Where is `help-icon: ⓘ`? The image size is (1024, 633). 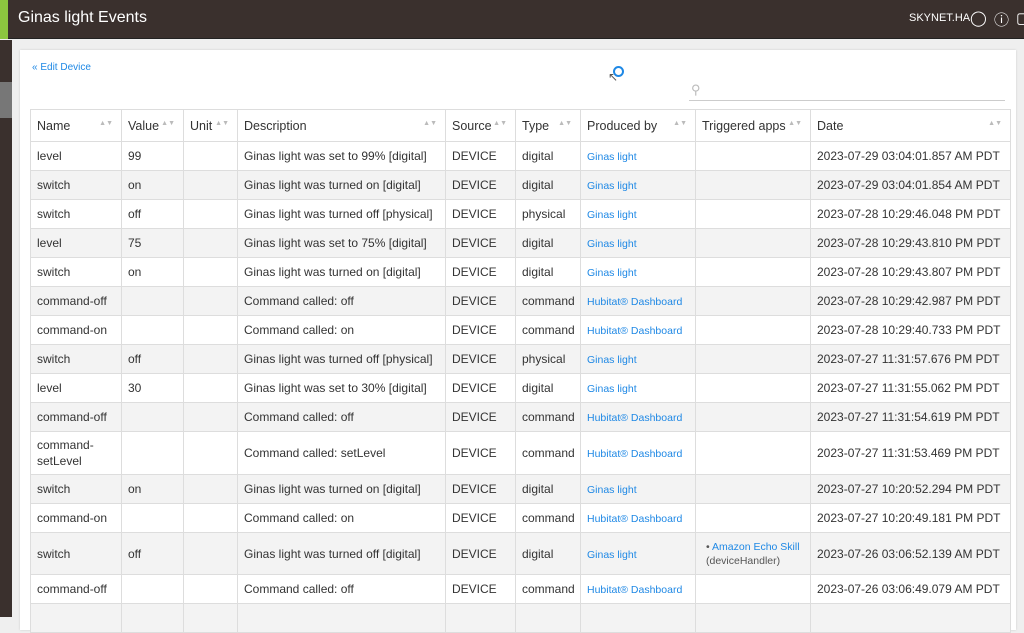
help-icon: ⓘ is located at coordinates (1002, 20).